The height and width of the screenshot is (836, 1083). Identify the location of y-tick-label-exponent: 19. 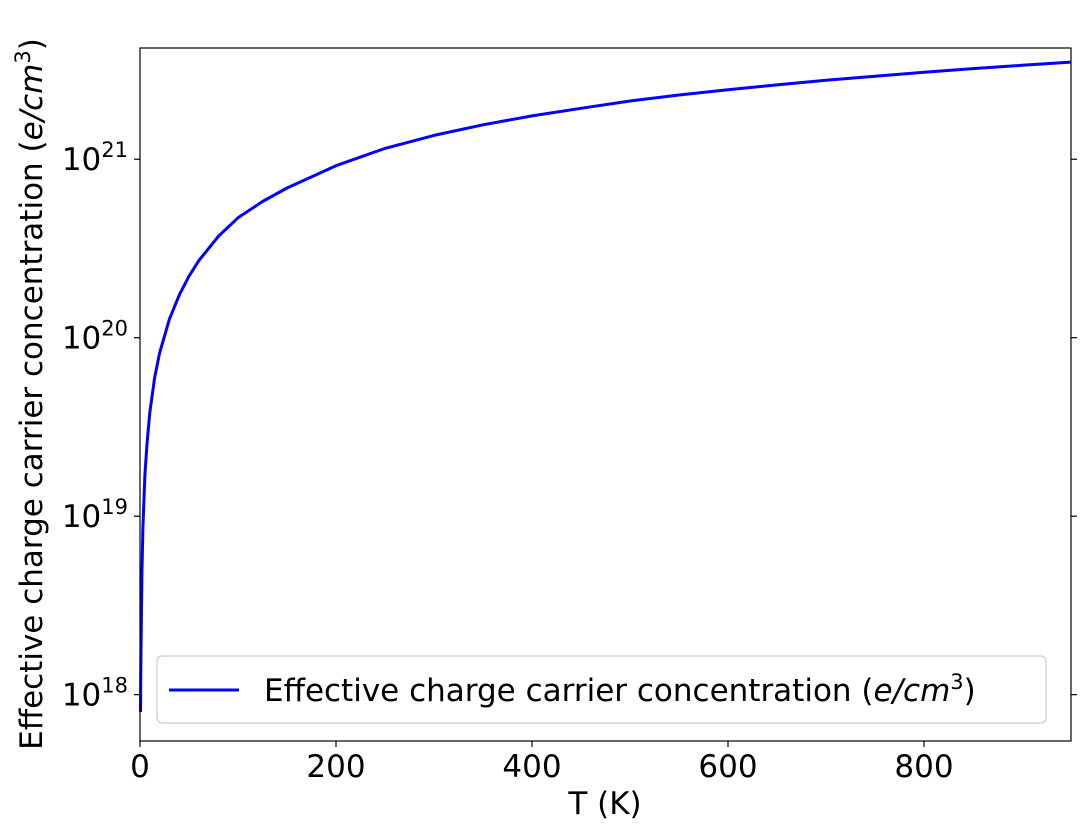
(114, 507).